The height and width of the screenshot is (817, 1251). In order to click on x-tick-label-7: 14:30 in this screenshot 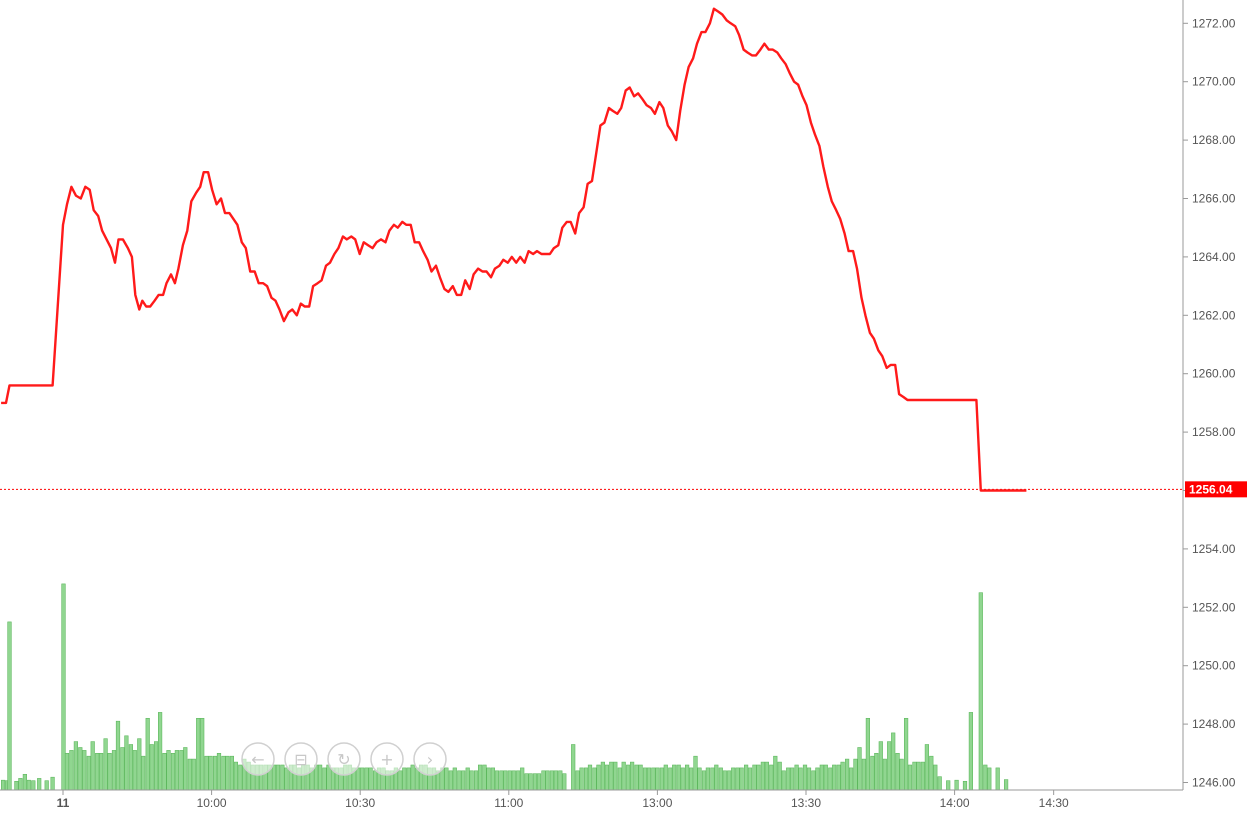, I will do `click(1054, 803)`.